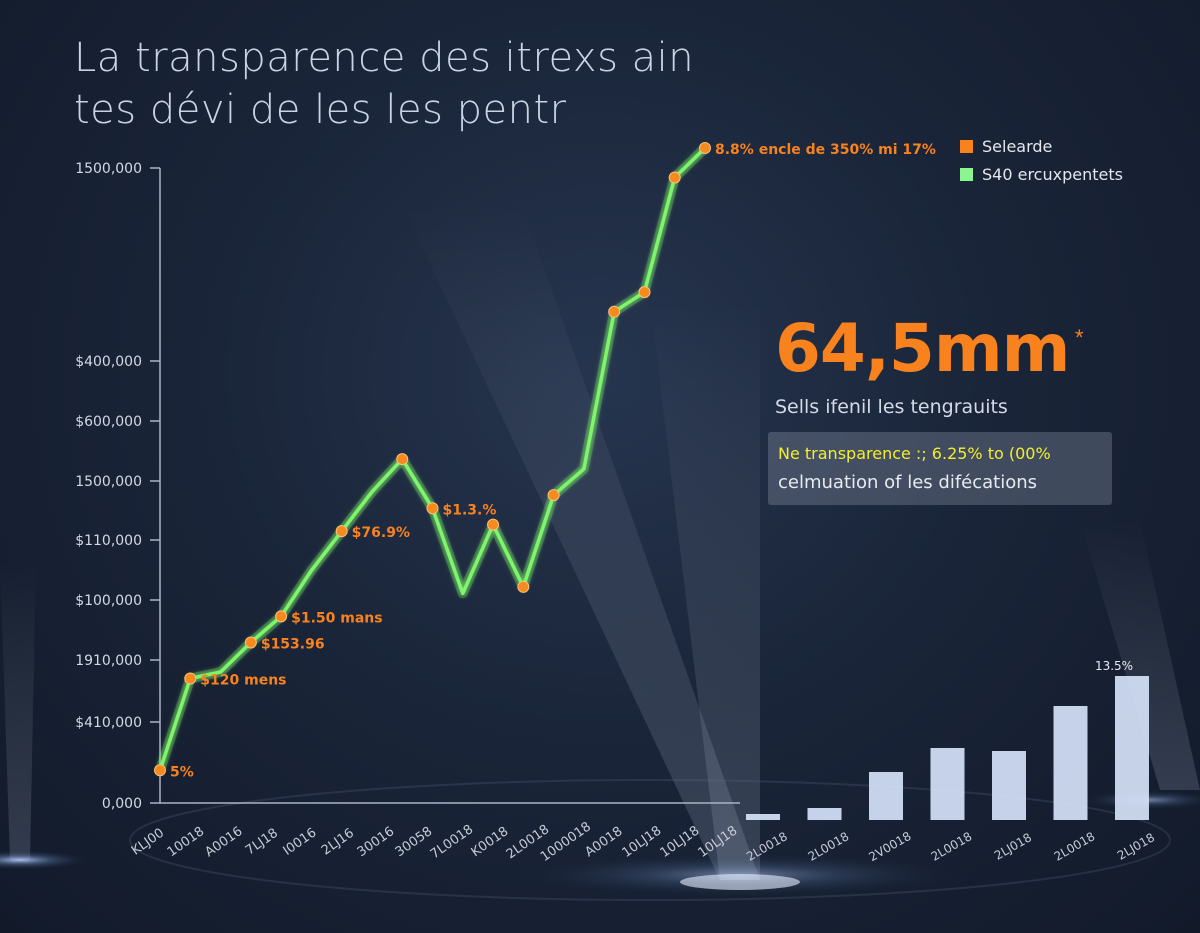  I want to click on x-tick-label: KLJ00, so click(148, 842).